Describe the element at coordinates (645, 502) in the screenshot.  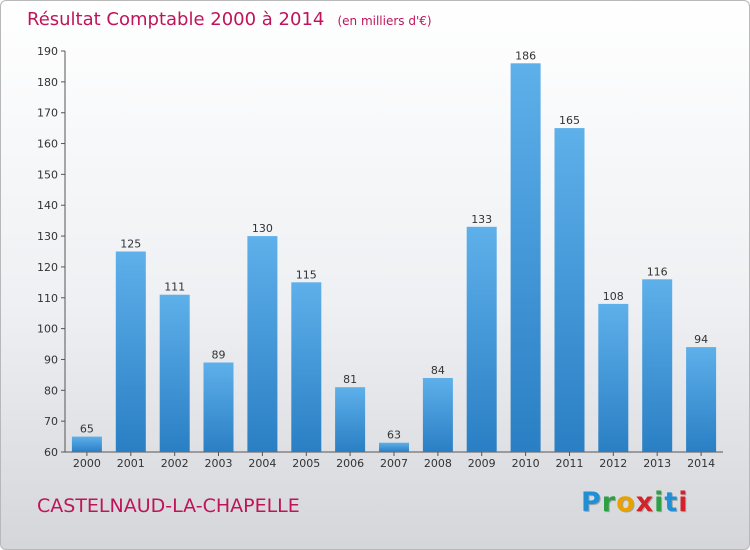
I see `logo-letter: x` at that location.